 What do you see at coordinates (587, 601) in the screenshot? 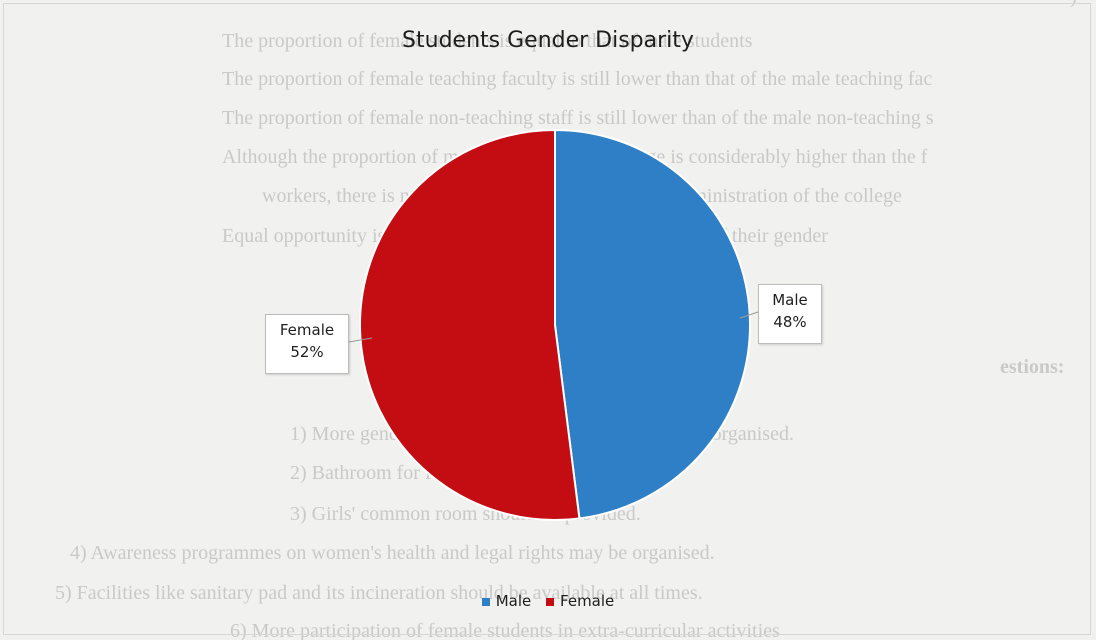
I see `legend-label-female: Female` at bounding box center [587, 601].